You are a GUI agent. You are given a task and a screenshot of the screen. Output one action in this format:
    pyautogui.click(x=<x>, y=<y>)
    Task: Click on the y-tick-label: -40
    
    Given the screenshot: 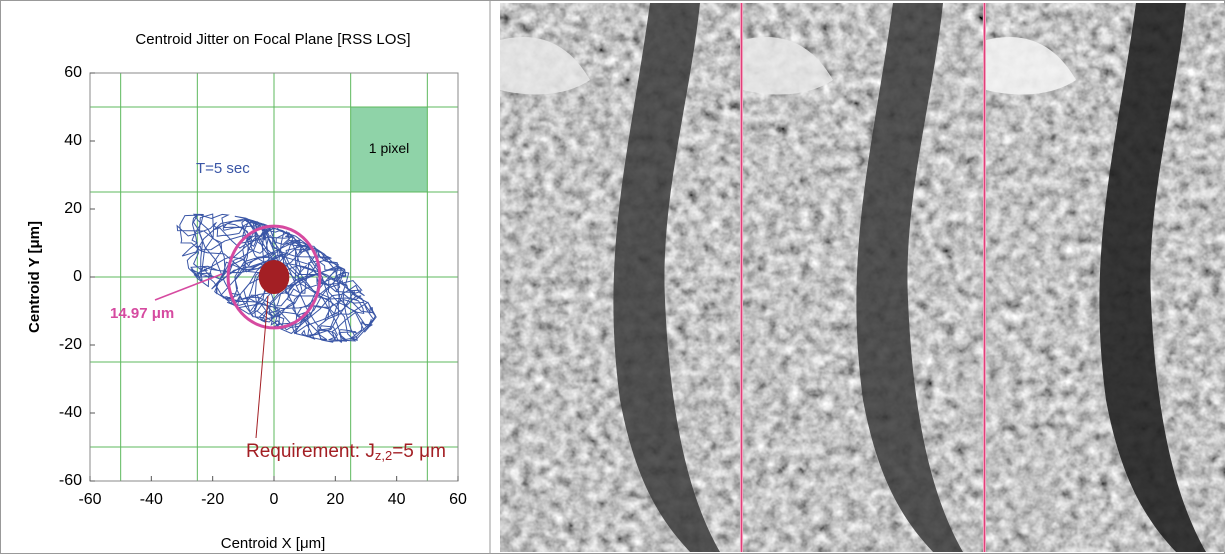 What is the action you would take?
    pyautogui.click(x=70, y=412)
    